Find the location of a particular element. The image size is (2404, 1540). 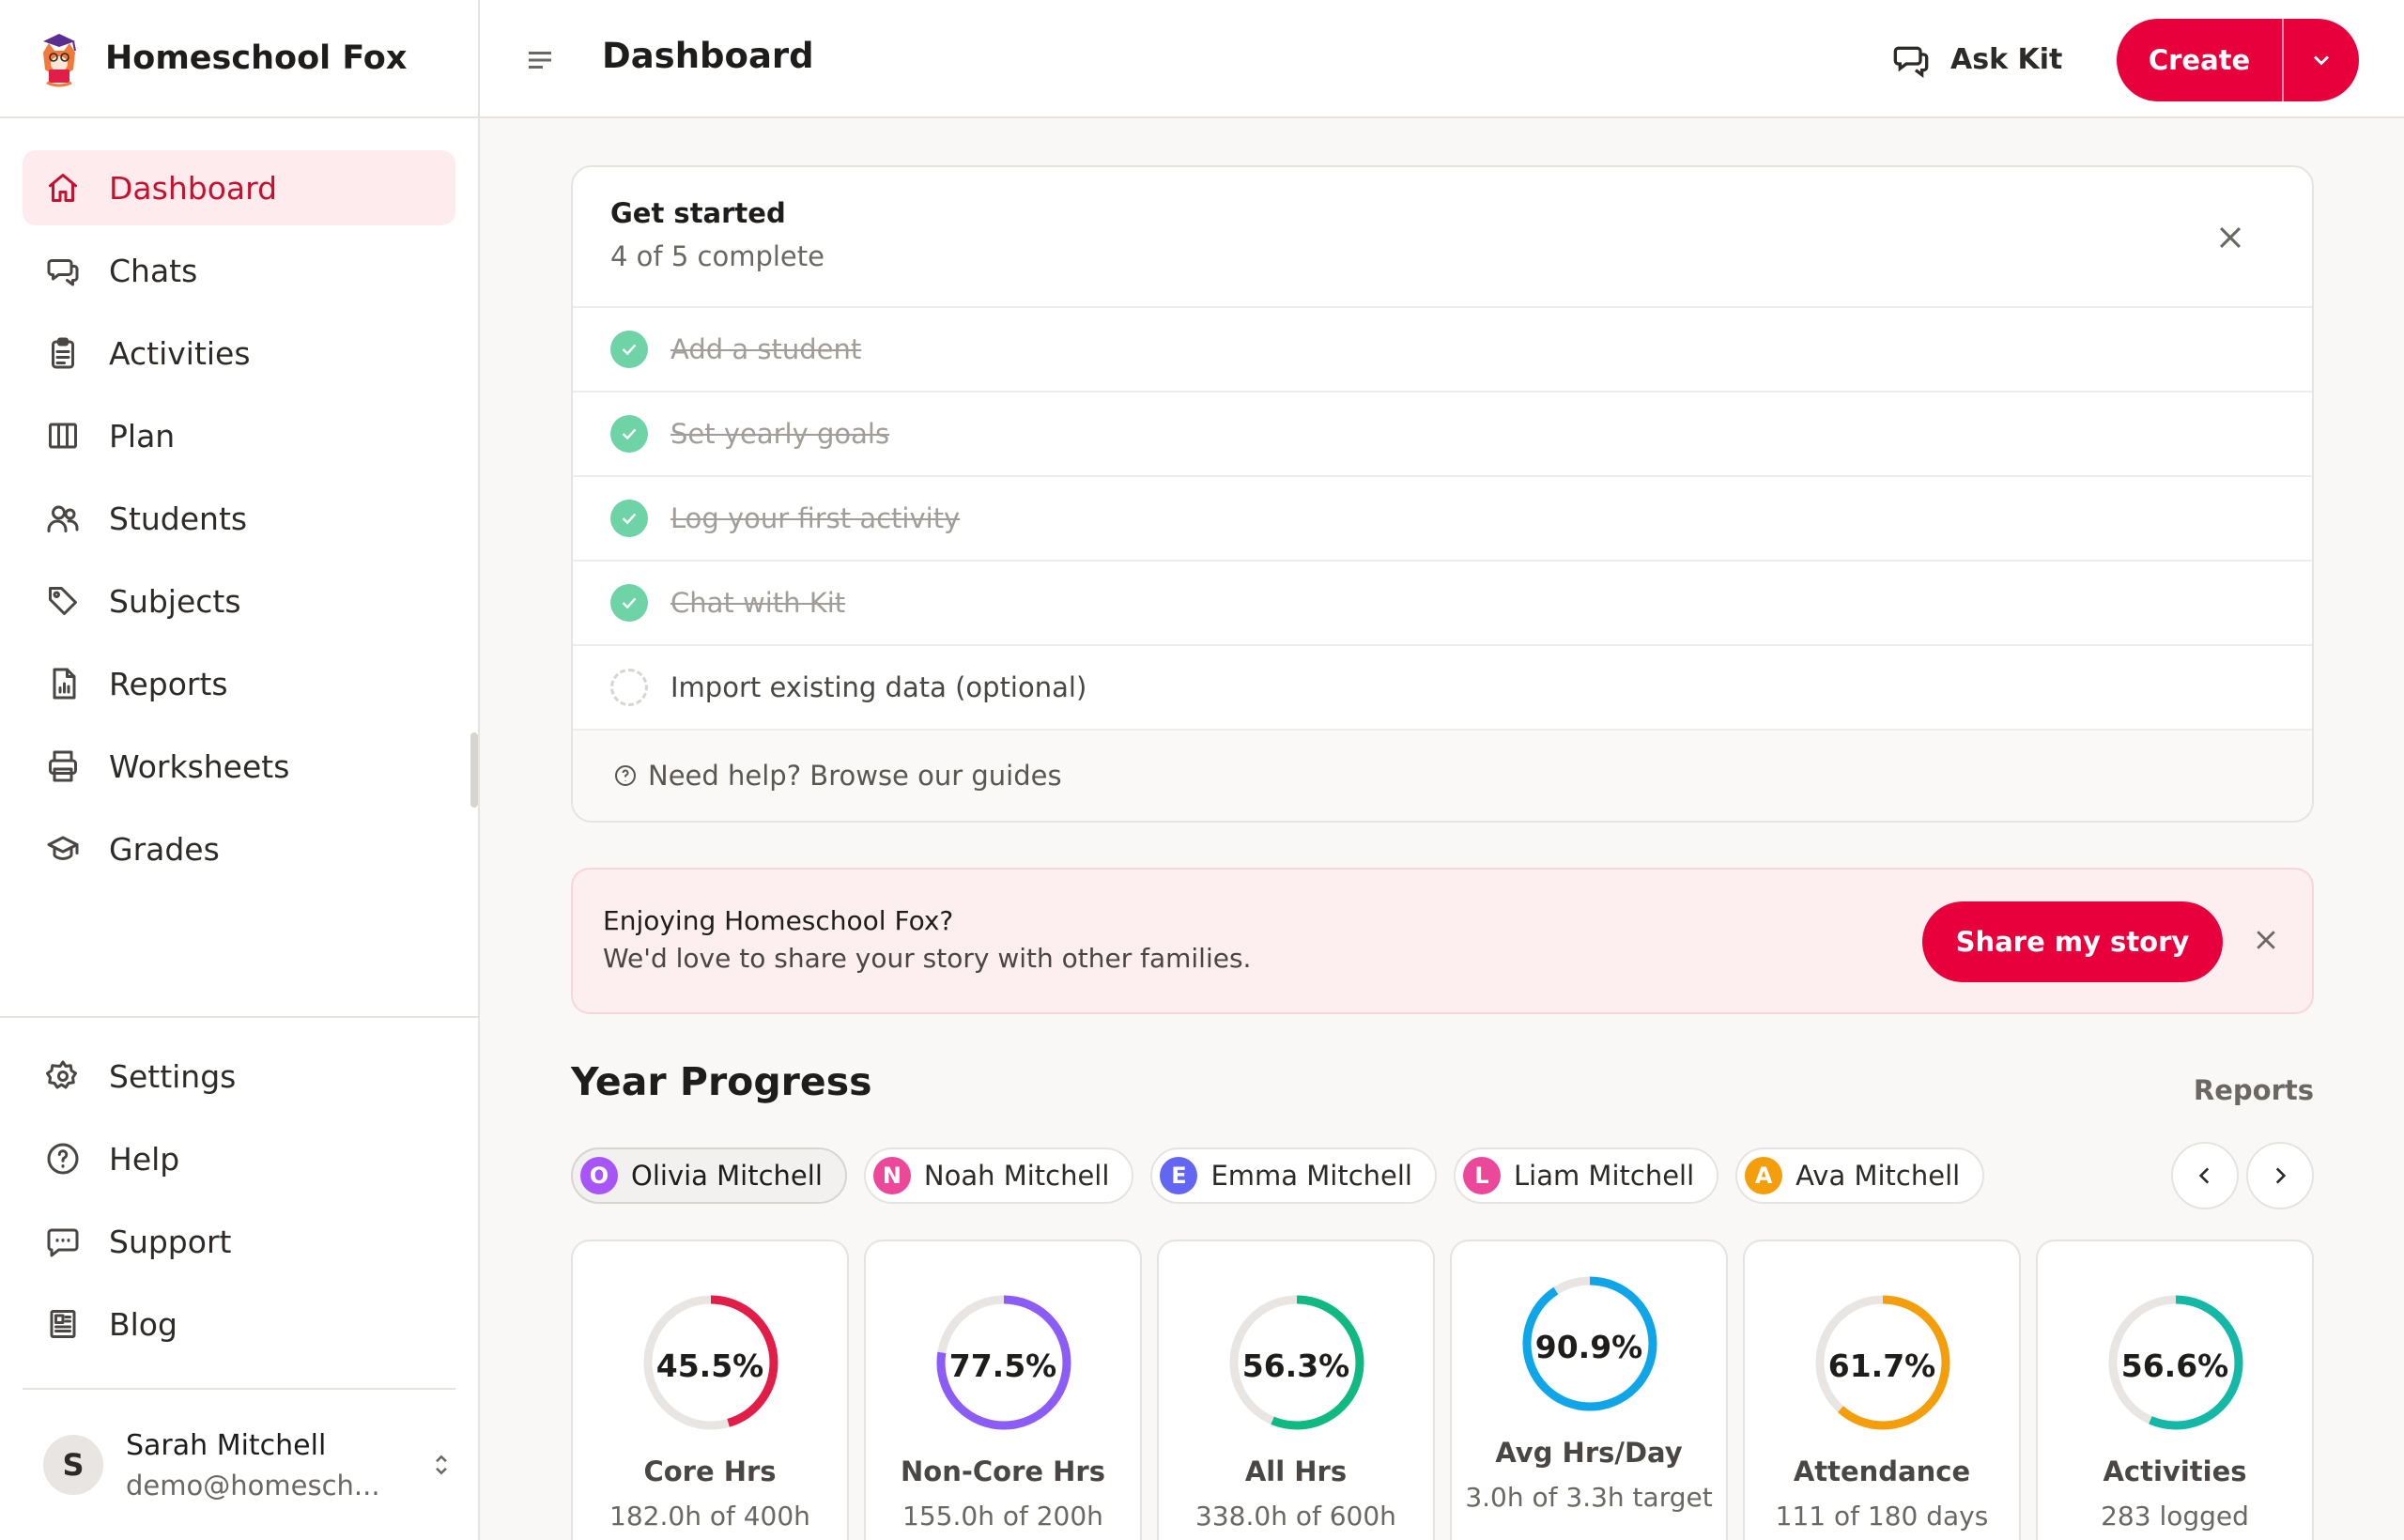

stat-card: 77.5% Non-Core Hrs 155.0h of 200h is located at coordinates (1003, 1390).